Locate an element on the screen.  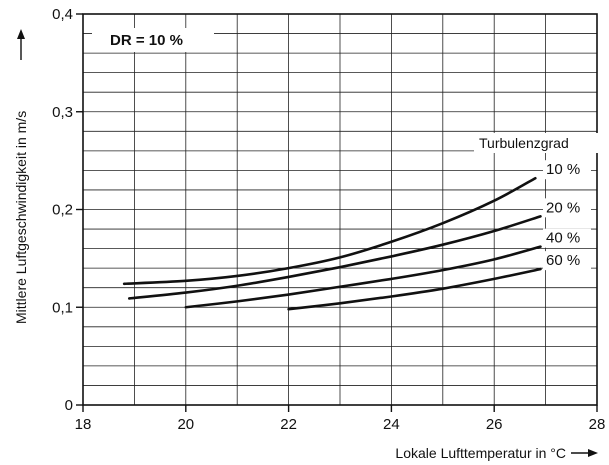
y-tick-label: 0 is located at coordinates (69, 405).